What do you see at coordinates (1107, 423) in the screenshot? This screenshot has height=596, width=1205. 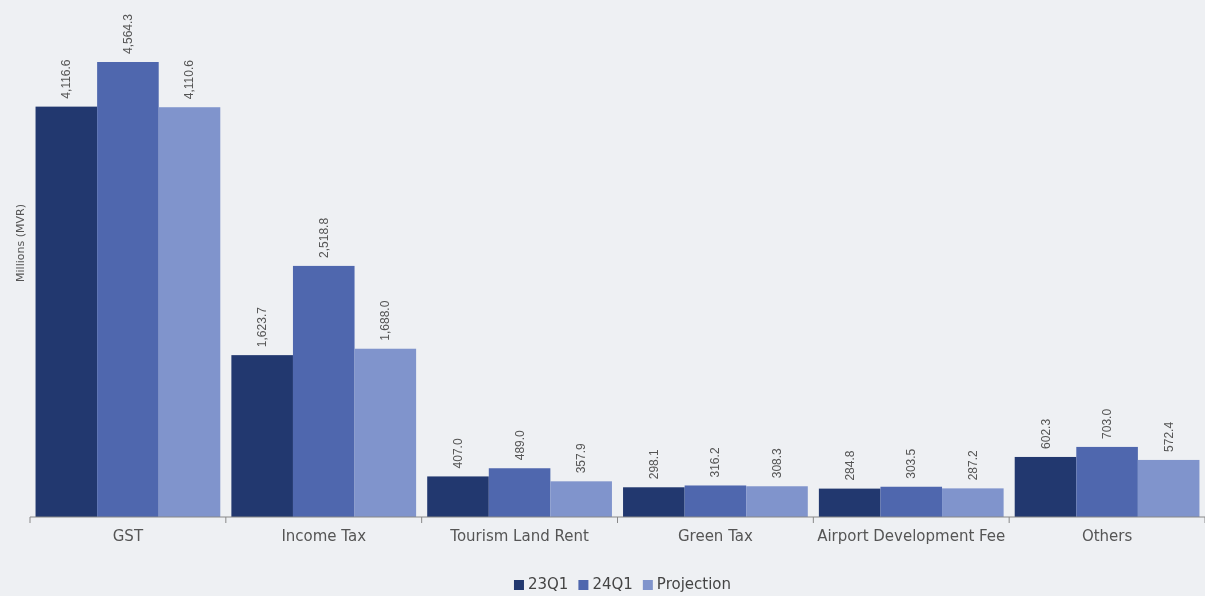 I see `data-label: 703.0` at bounding box center [1107, 423].